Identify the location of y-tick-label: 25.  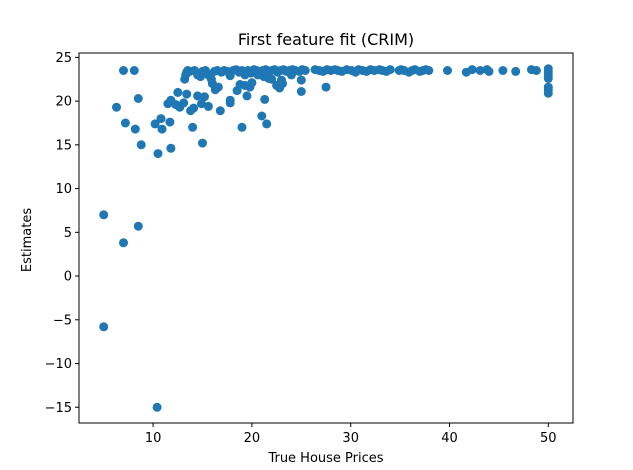
(63, 58).